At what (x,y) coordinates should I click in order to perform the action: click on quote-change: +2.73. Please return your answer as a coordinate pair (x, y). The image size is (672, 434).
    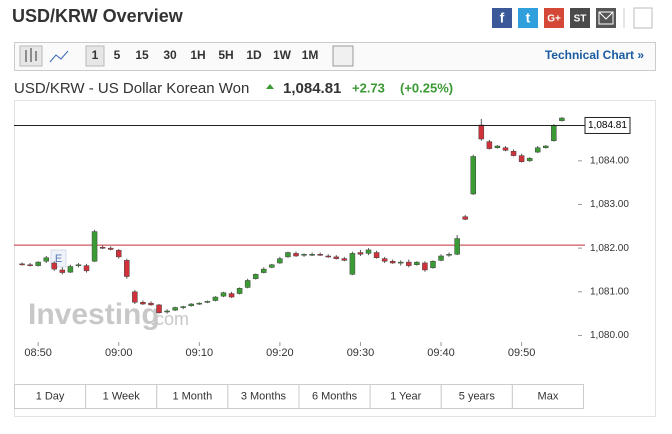
    Looking at the image, I should click on (368, 87).